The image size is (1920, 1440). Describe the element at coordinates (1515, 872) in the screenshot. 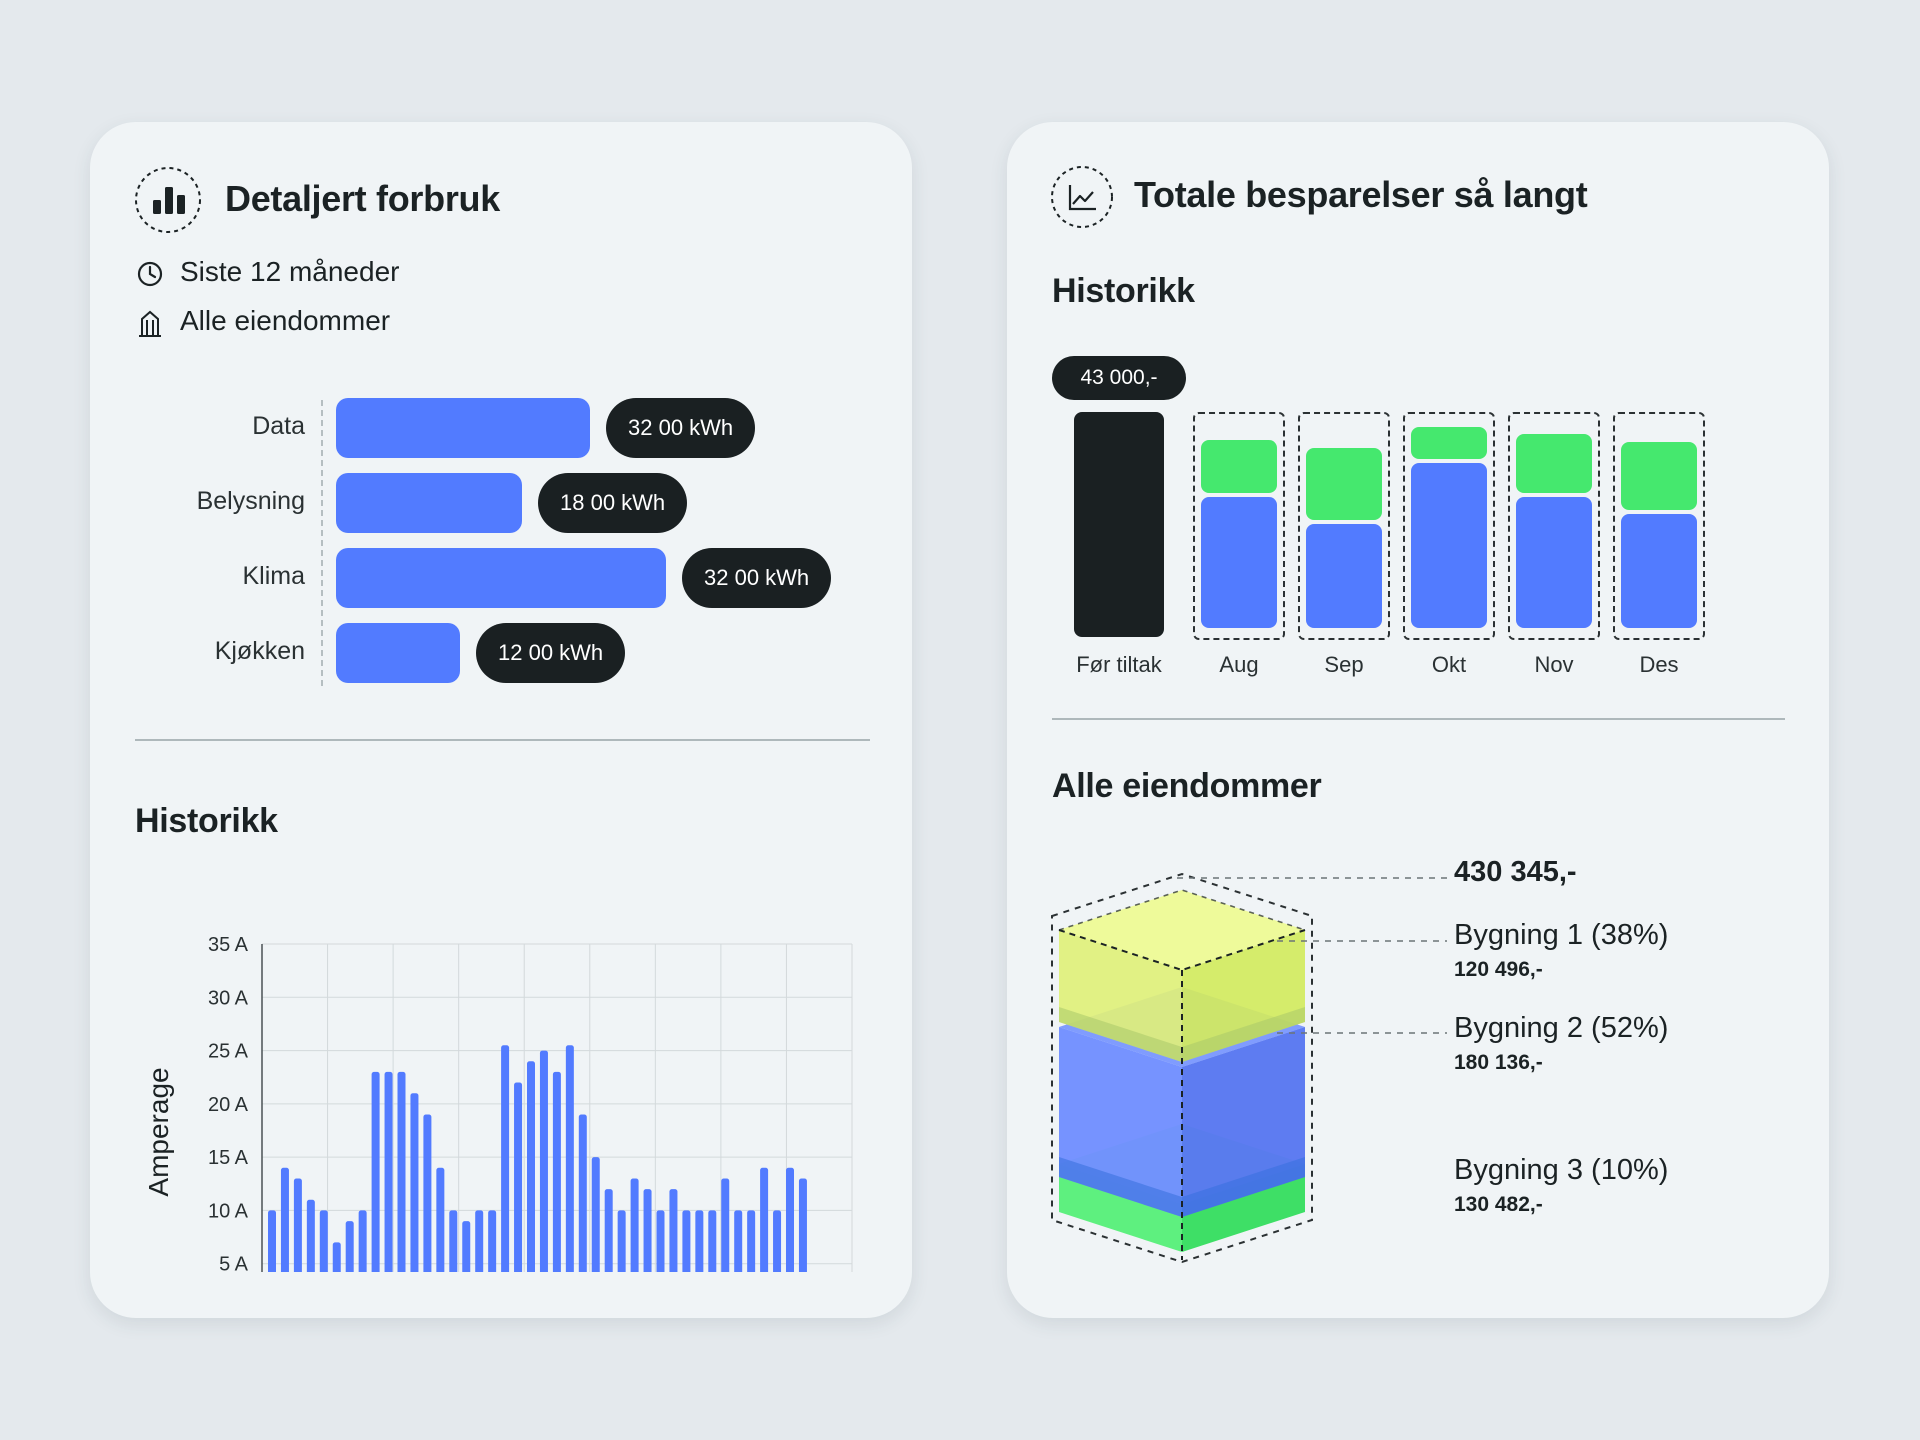

I see `total-savings-value: 430 345,-` at that location.